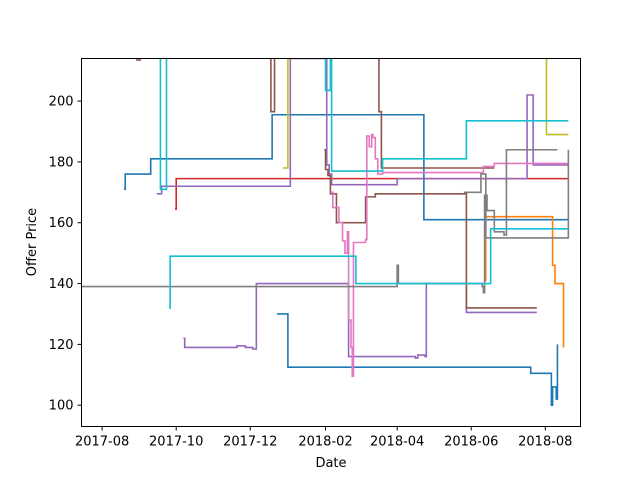 The image size is (644, 480). Describe the element at coordinates (471, 442) in the screenshot. I see `x-tick-label: 2018-06` at that location.